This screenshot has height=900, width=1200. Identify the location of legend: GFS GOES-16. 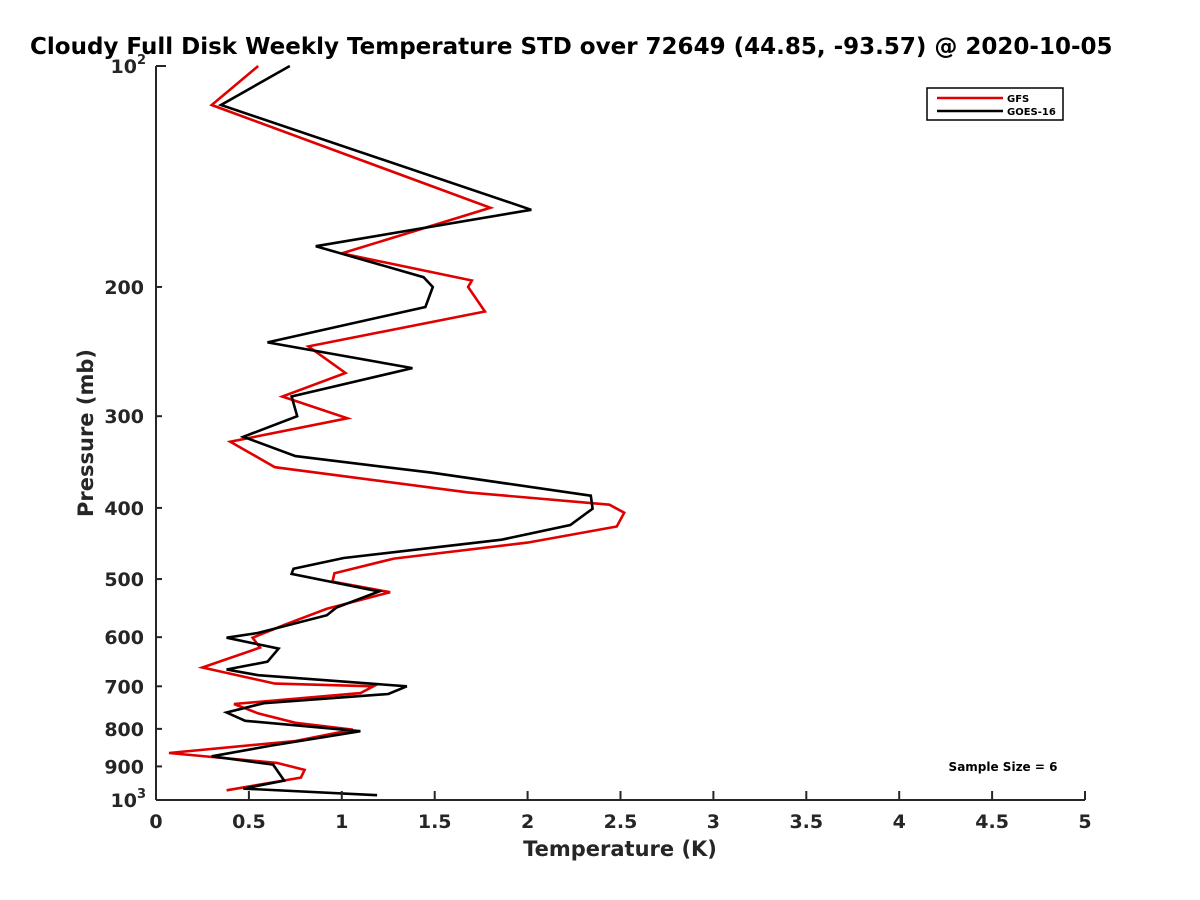
(995, 104).